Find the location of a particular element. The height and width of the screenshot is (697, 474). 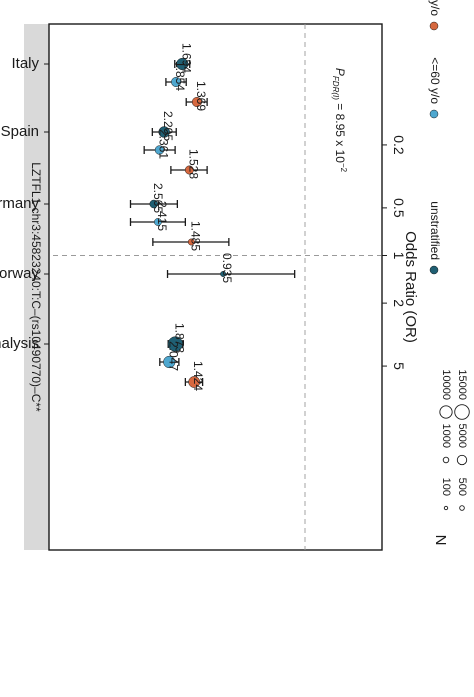

point-spain-le60 is located at coordinates (159, 150).